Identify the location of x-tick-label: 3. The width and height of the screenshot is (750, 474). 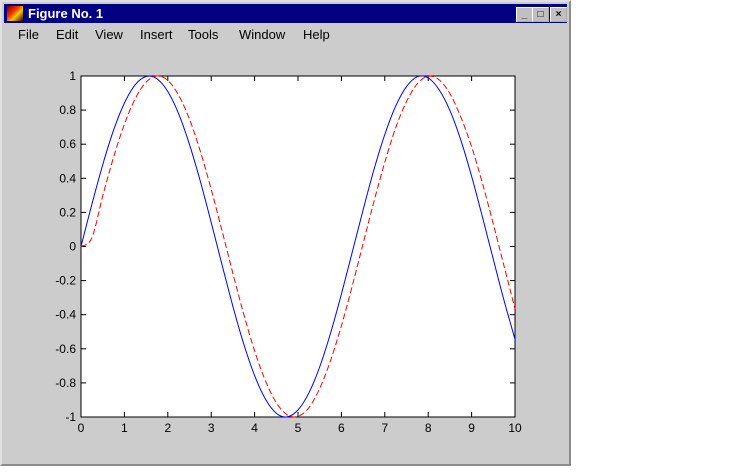
(211, 428).